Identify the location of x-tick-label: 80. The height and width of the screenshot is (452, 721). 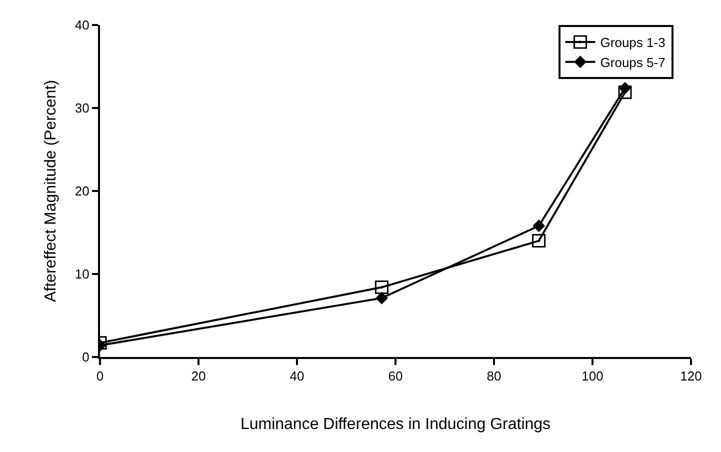
(494, 376).